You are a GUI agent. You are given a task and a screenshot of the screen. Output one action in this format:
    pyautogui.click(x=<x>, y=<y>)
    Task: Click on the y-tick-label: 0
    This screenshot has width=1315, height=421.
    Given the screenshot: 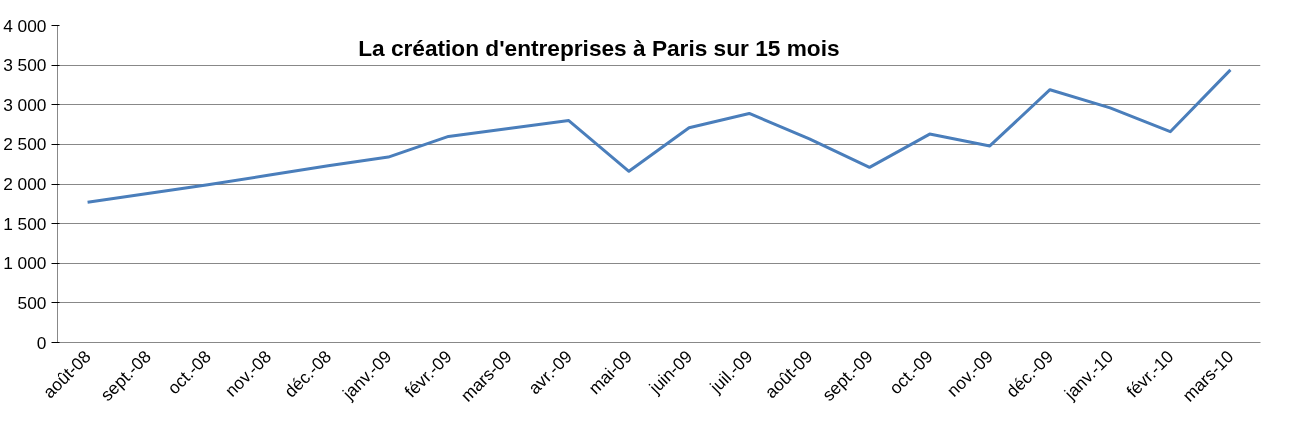 What is the action you would take?
    pyautogui.click(x=41, y=342)
    